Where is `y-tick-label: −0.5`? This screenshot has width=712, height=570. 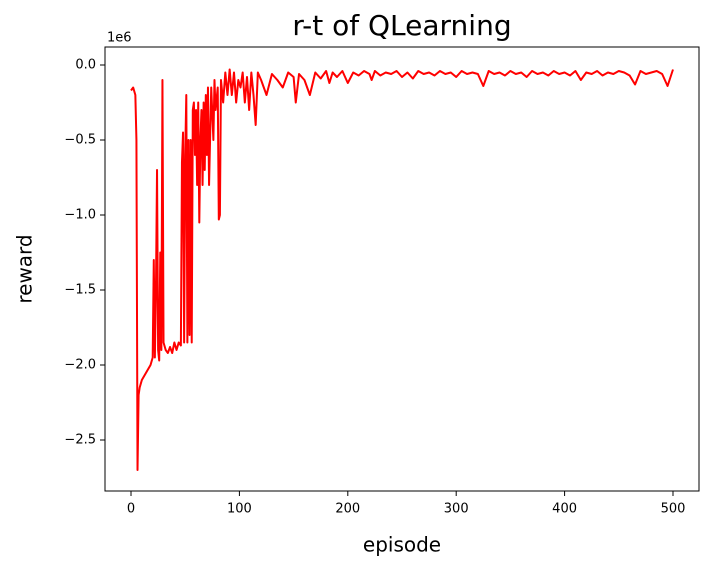
y-tick-label: −0.5 is located at coordinates (80, 140).